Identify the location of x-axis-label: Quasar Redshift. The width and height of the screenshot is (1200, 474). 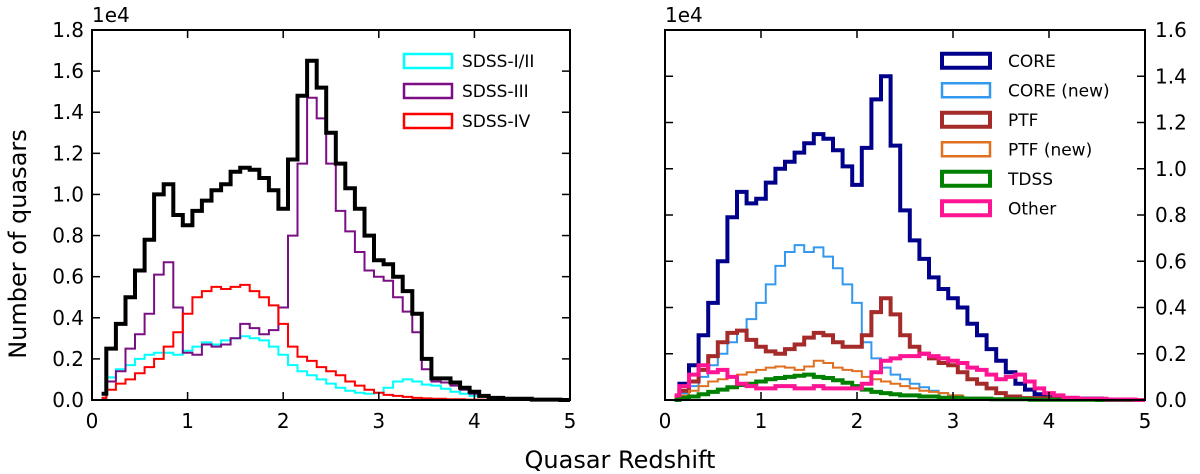
(620, 460).